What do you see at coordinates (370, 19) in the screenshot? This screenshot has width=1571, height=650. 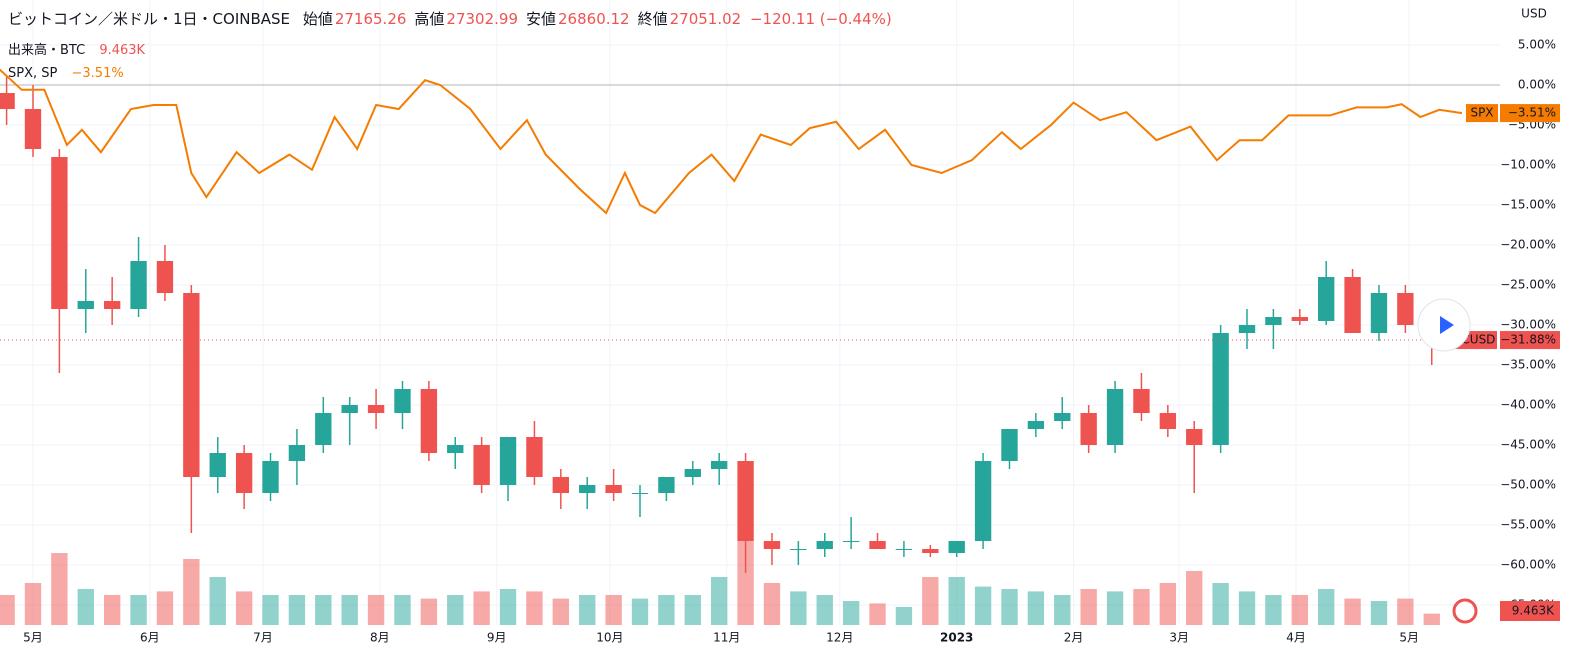 I see `ohlc-value: 27165.26` at bounding box center [370, 19].